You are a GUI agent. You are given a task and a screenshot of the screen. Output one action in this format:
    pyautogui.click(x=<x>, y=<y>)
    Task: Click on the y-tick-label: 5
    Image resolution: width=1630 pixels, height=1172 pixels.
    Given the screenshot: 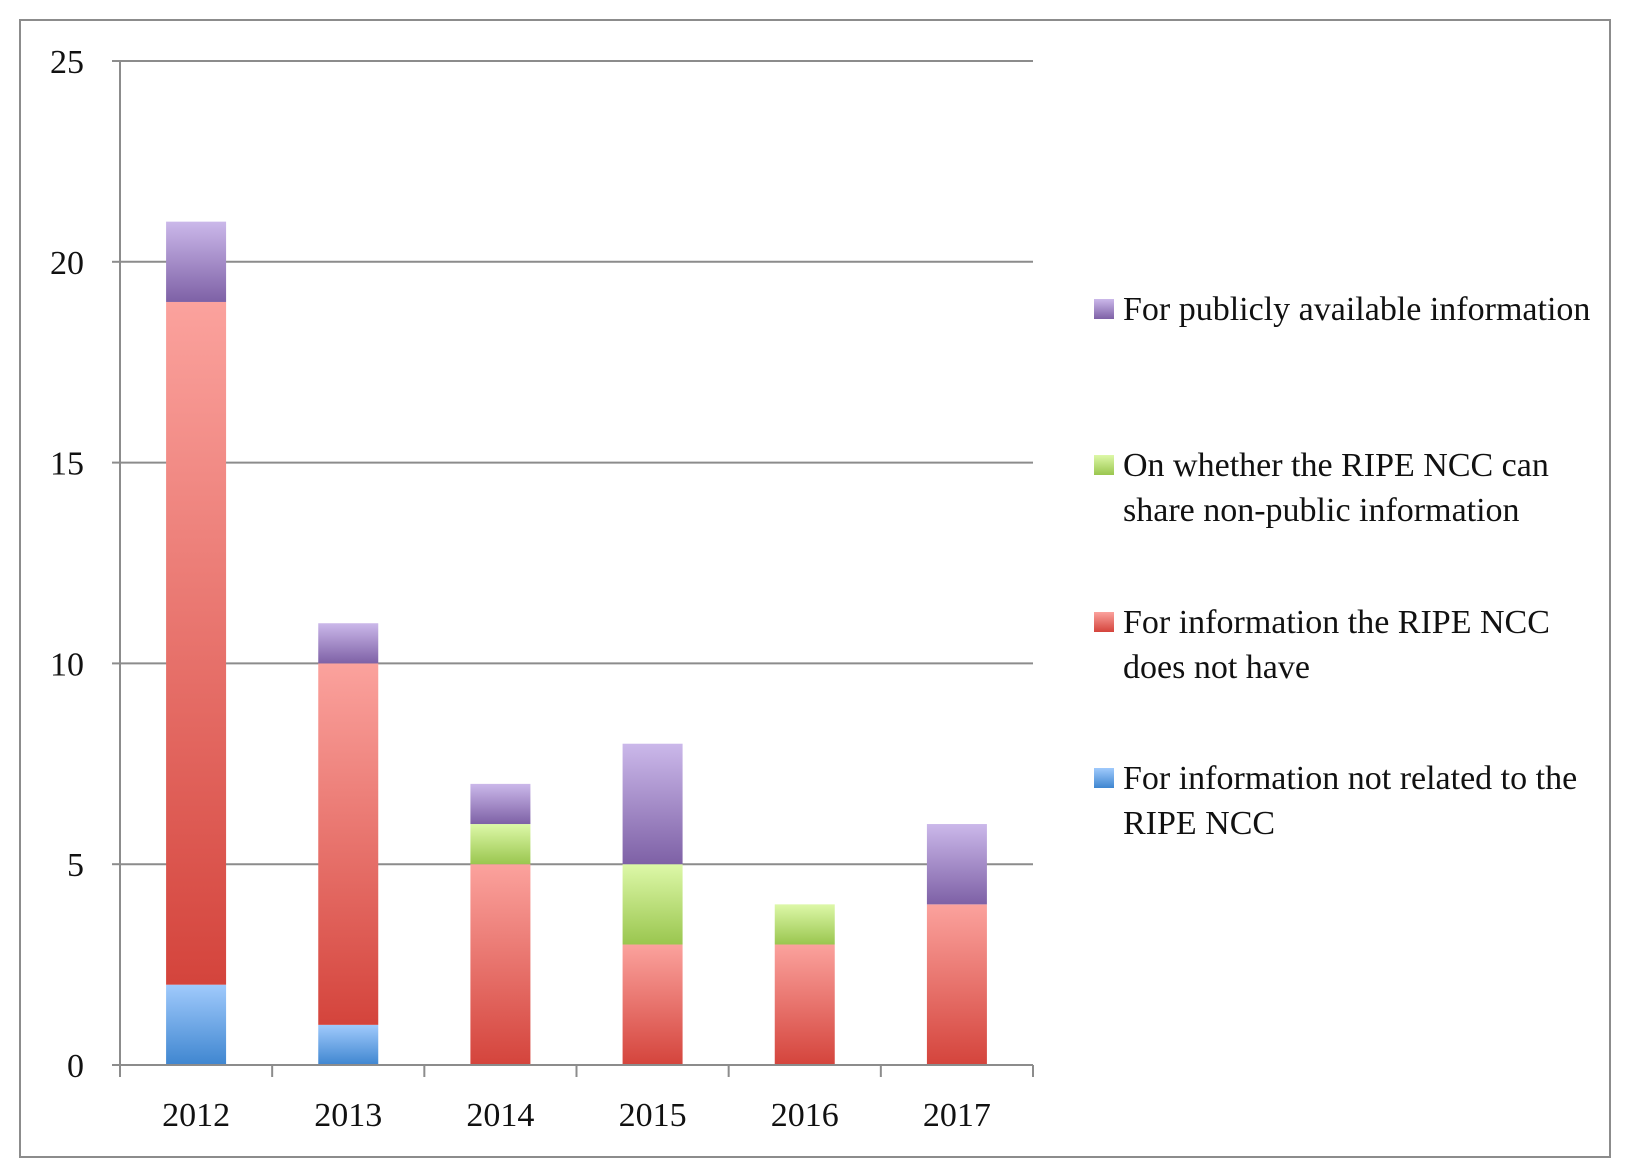 What is the action you would take?
    pyautogui.click(x=75, y=865)
    